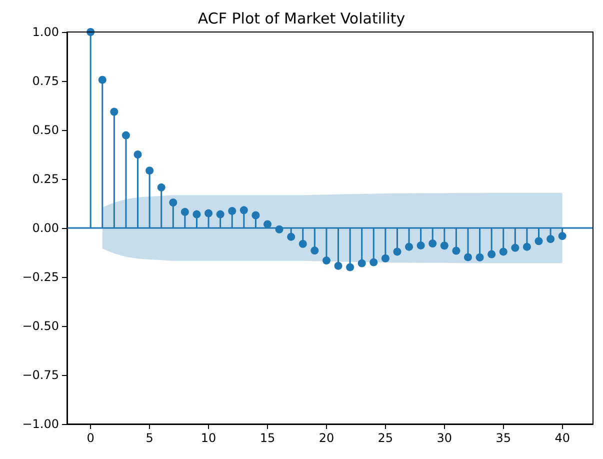 This screenshot has height=459, width=603. What do you see at coordinates (40, 326) in the screenshot?
I see `y-tick-label: −0.50` at bounding box center [40, 326].